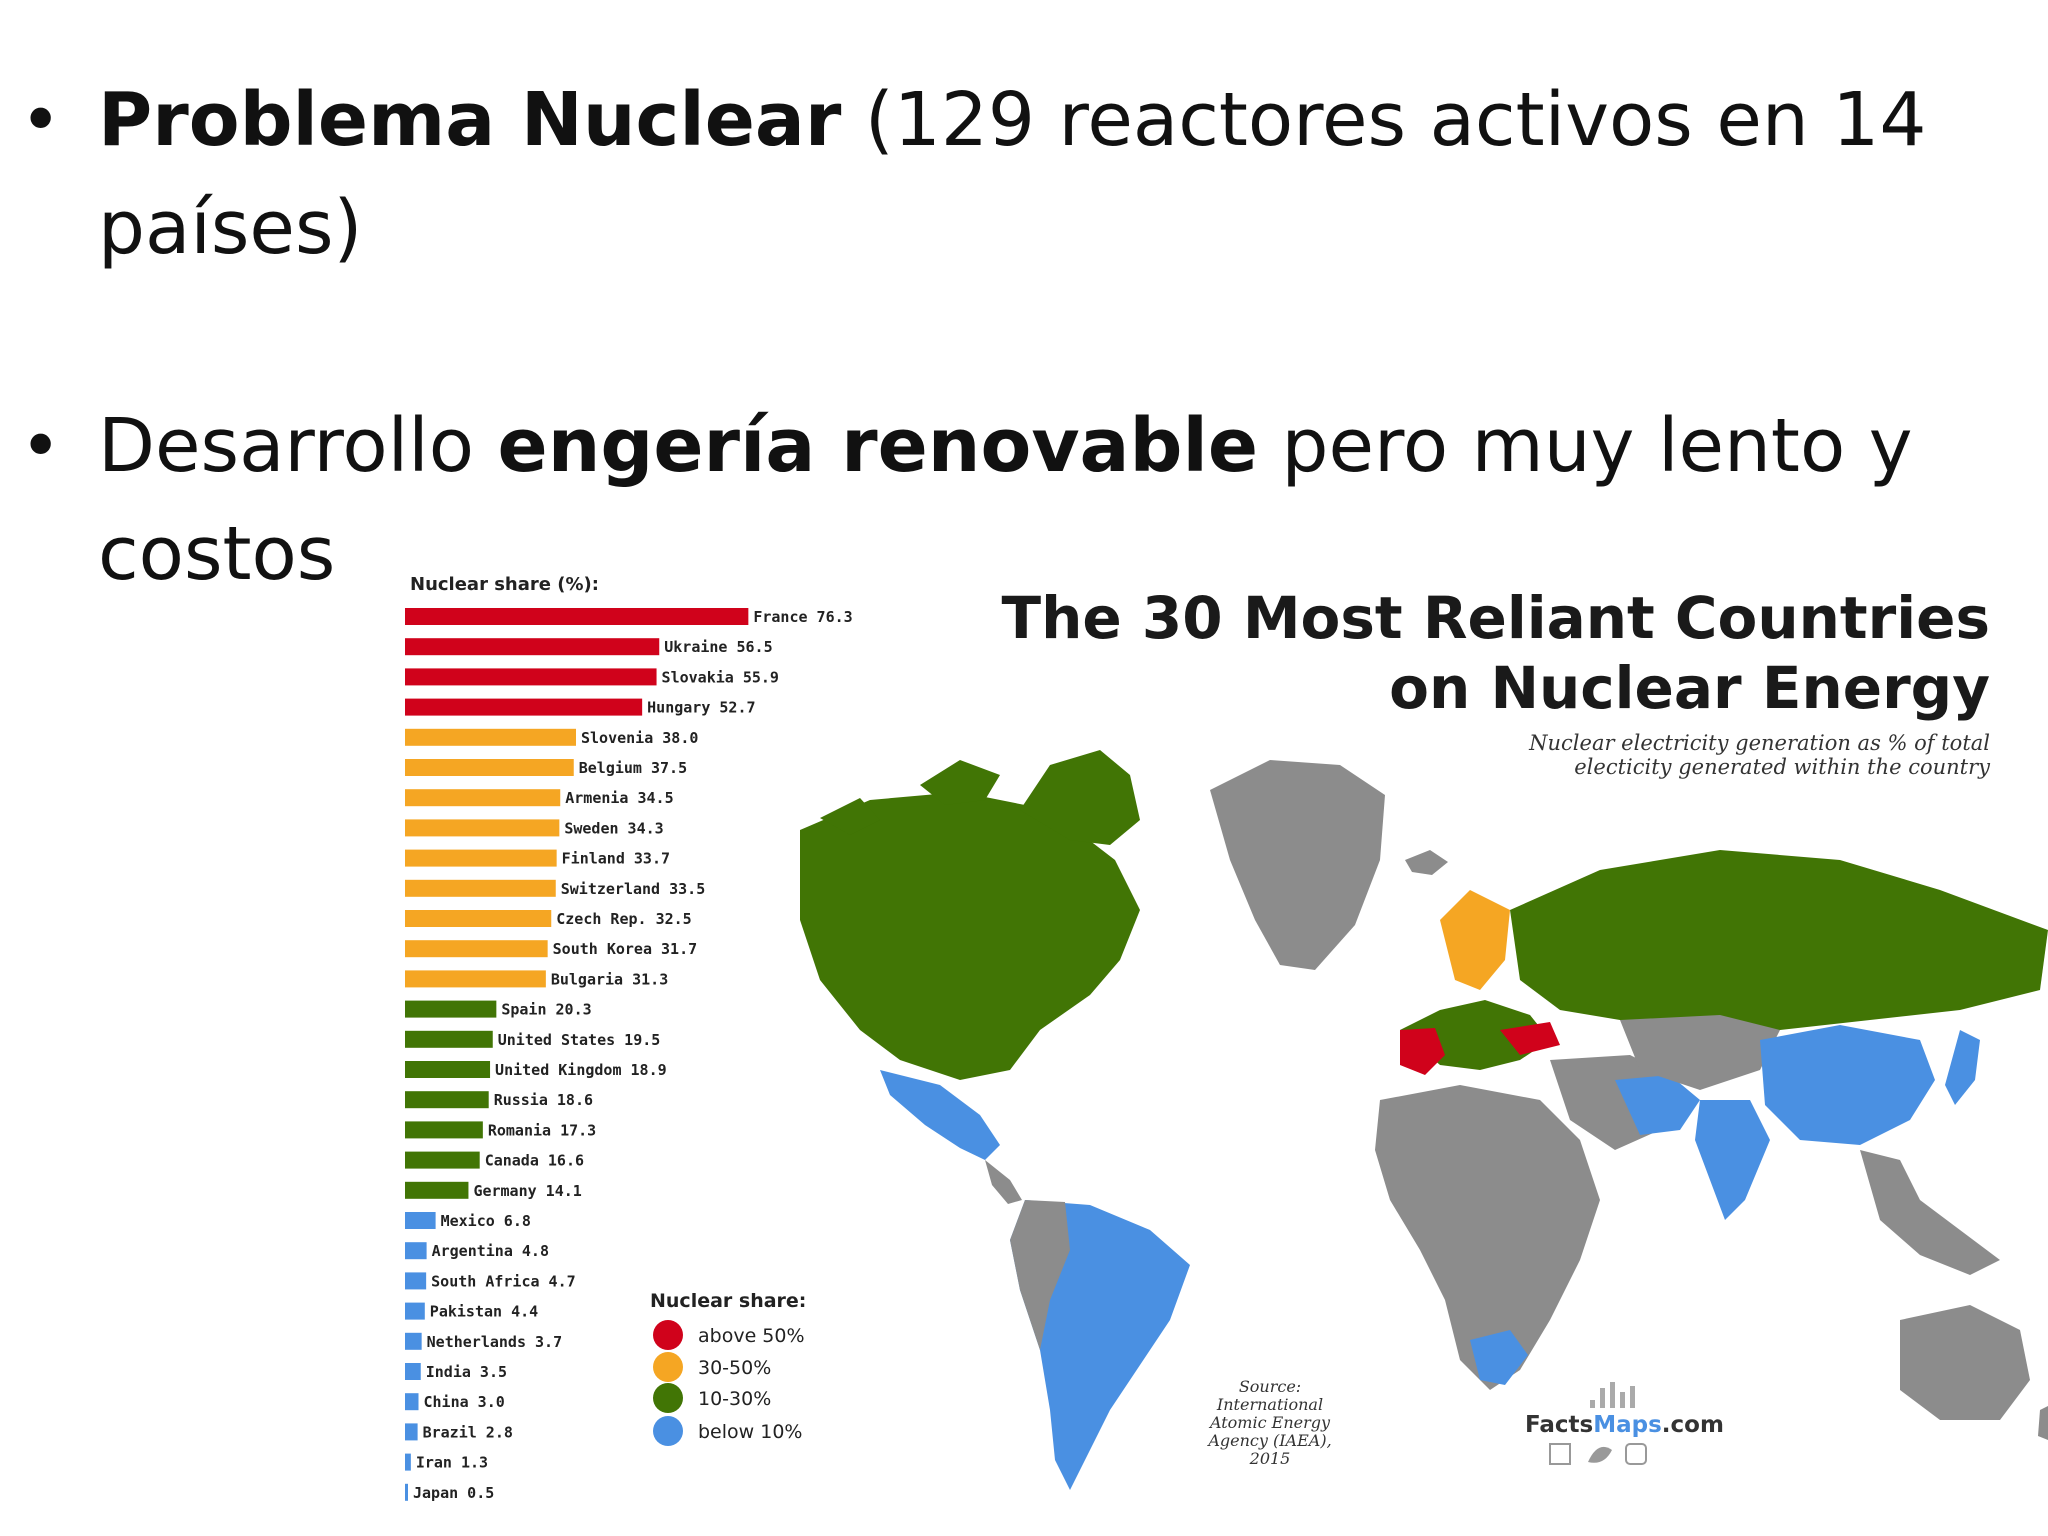 This screenshot has height=1536, width=2048. What do you see at coordinates (444, 1130) in the screenshot?
I see `bar-romania` at bounding box center [444, 1130].